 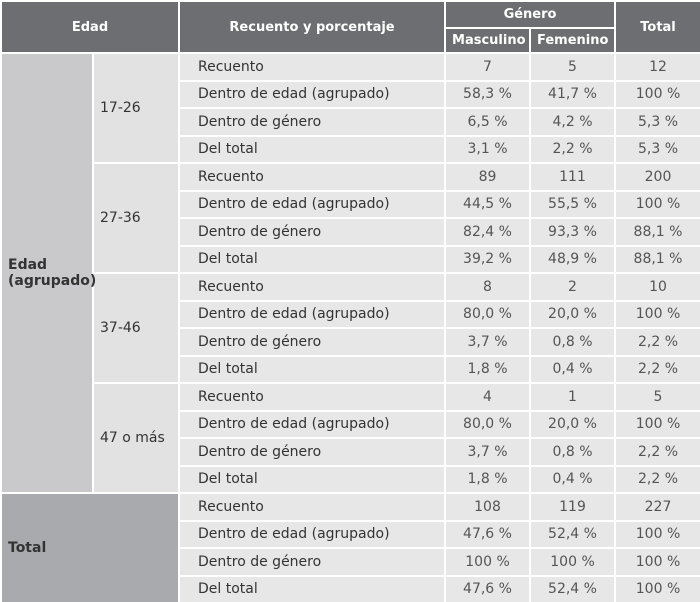 I want to click on value-cell: 58,3 %, so click(x=488, y=94).